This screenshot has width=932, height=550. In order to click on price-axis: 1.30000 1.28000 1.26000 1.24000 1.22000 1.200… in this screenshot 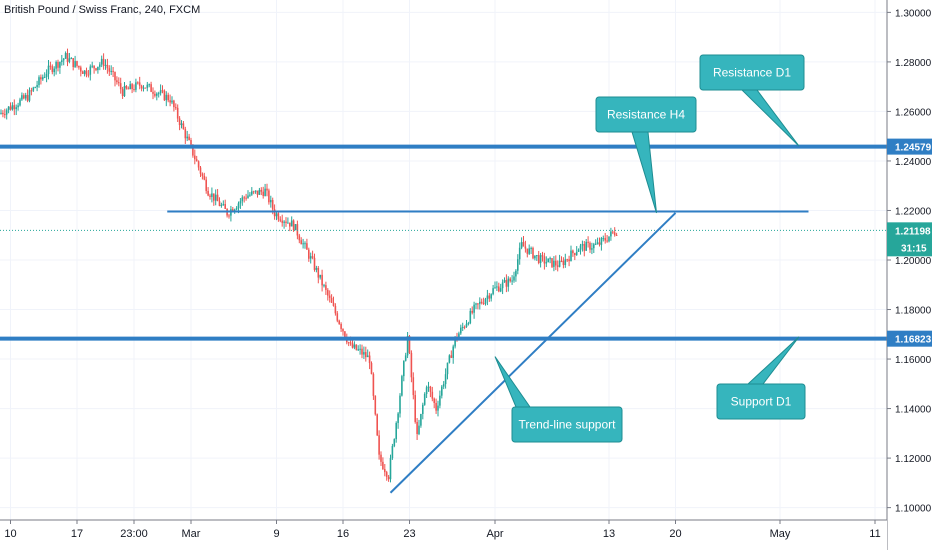, I will do `click(909, 275)`.